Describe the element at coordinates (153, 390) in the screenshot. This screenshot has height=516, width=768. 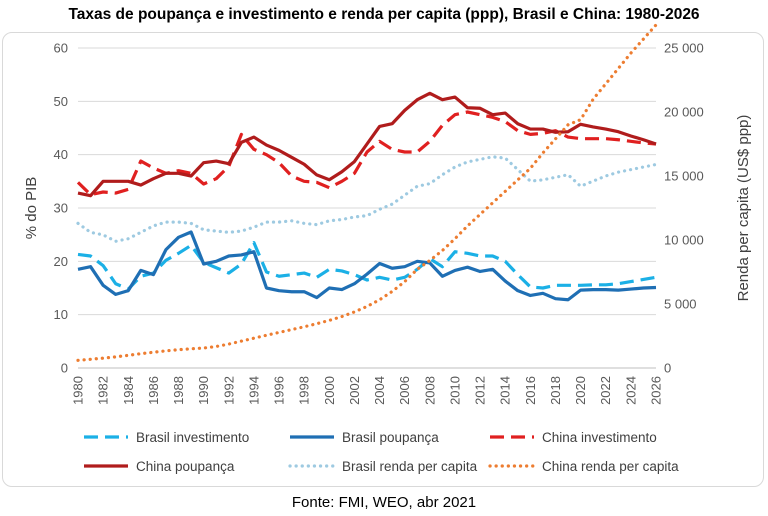
I see `x-tick-label: 1986` at that location.